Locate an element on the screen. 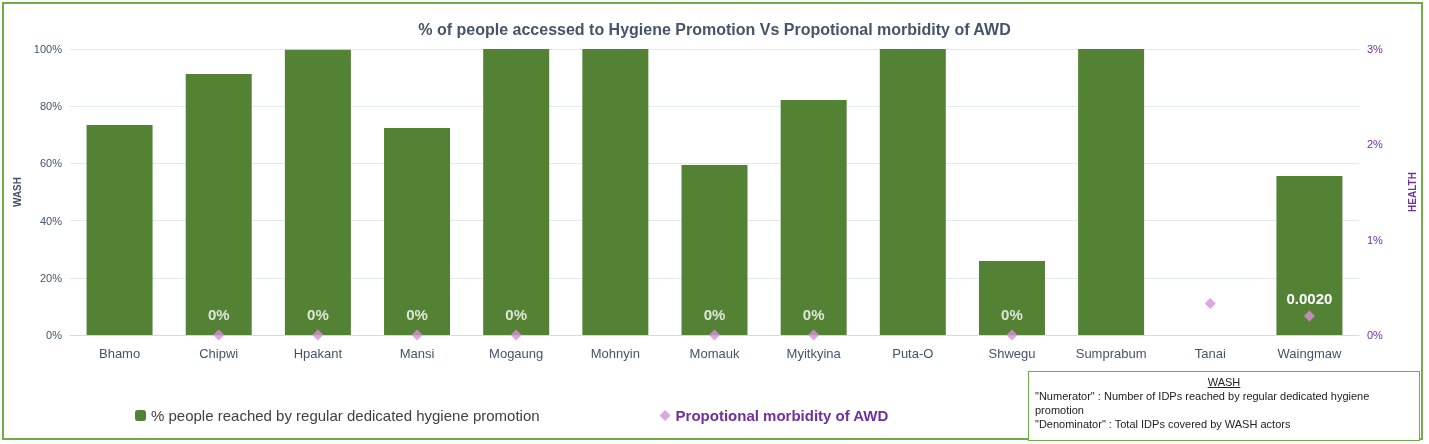 The width and height of the screenshot is (1429, 444). x-tick-label: Hpakant is located at coordinates (318, 353).